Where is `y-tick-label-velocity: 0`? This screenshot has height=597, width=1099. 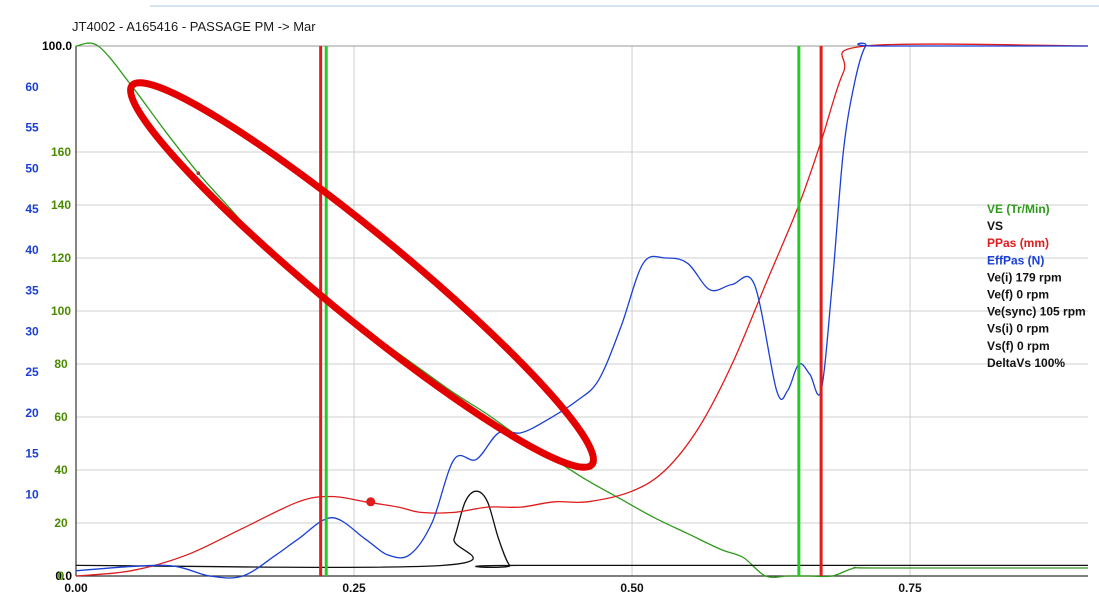 y-tick-label-velocity: 0 is located at coordinates (61, 576).